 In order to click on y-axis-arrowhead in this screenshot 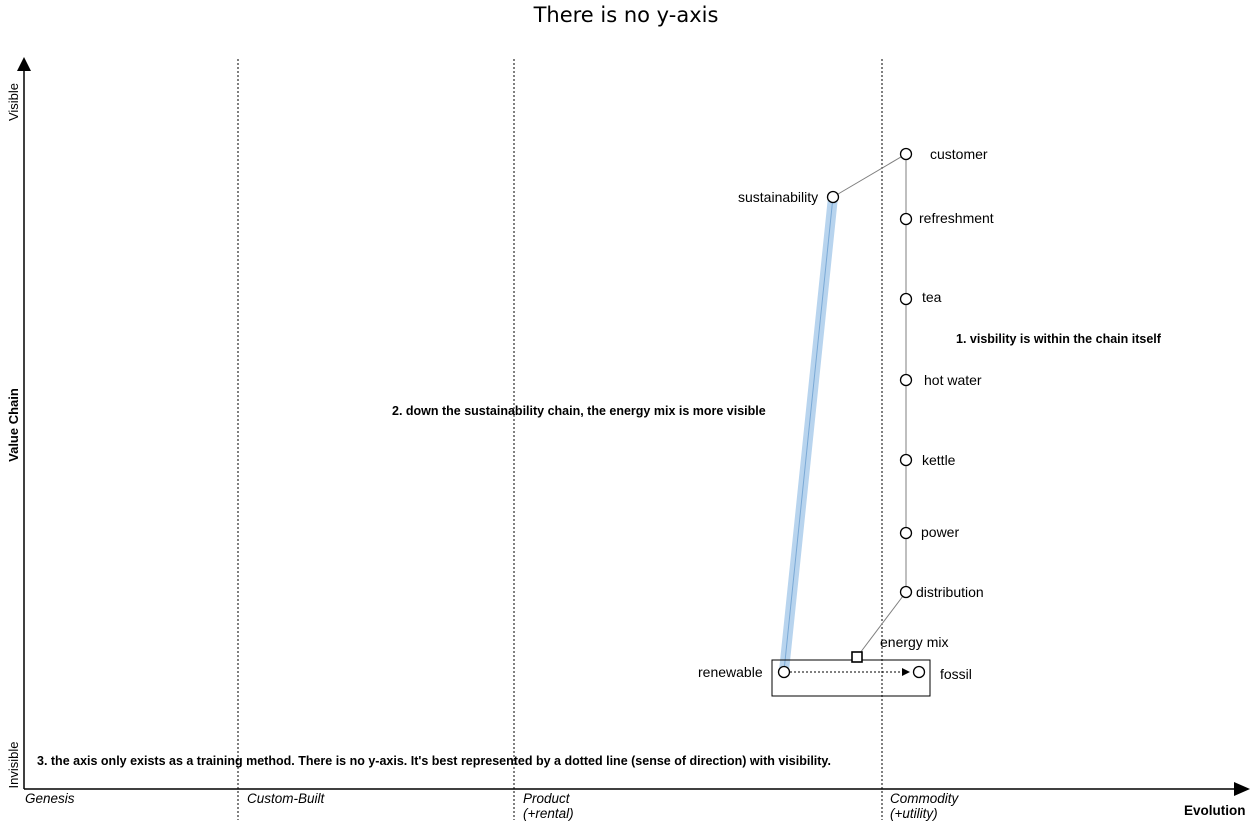, I will do `click(24, 64)`.